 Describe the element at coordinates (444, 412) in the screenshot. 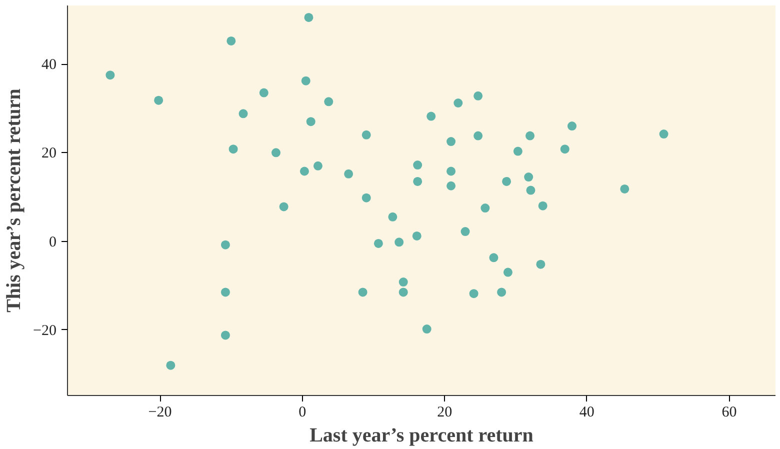

I see `x-tick-label: 20` at that location.